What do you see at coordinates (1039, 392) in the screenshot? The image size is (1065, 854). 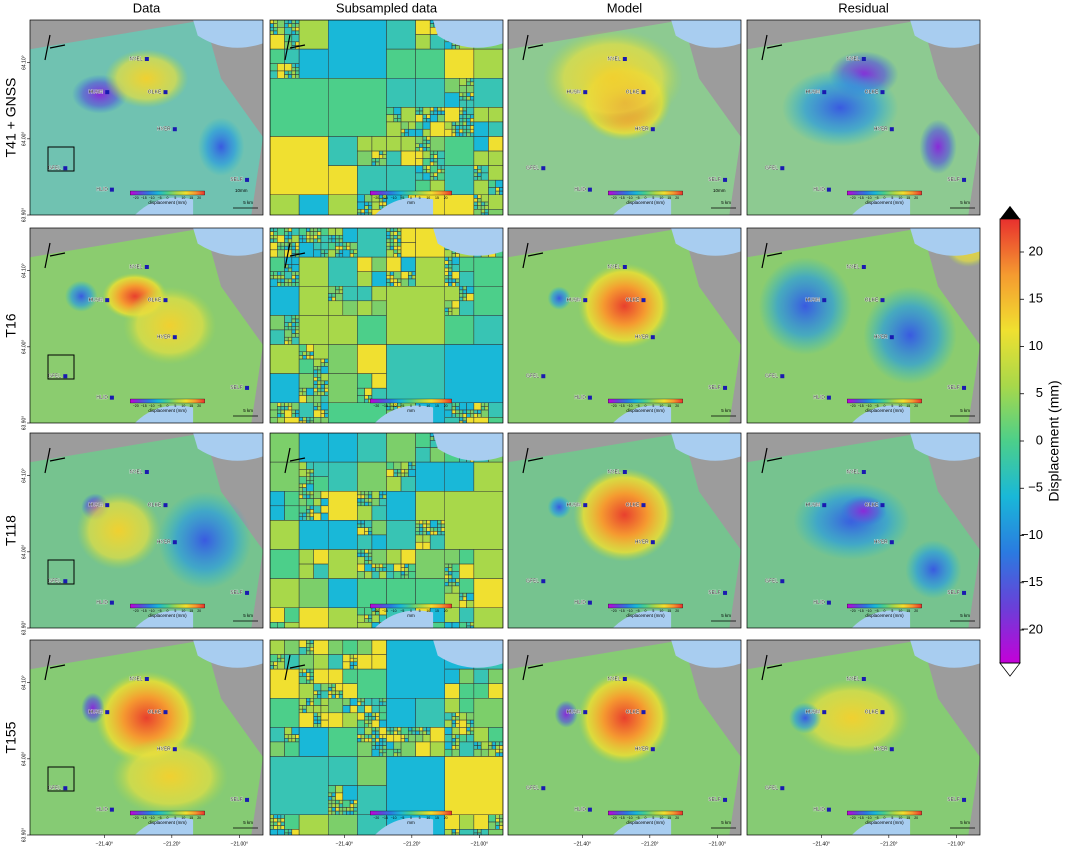 I see `colorbar-tick-label: 5` at bounding box center [1039, 392].